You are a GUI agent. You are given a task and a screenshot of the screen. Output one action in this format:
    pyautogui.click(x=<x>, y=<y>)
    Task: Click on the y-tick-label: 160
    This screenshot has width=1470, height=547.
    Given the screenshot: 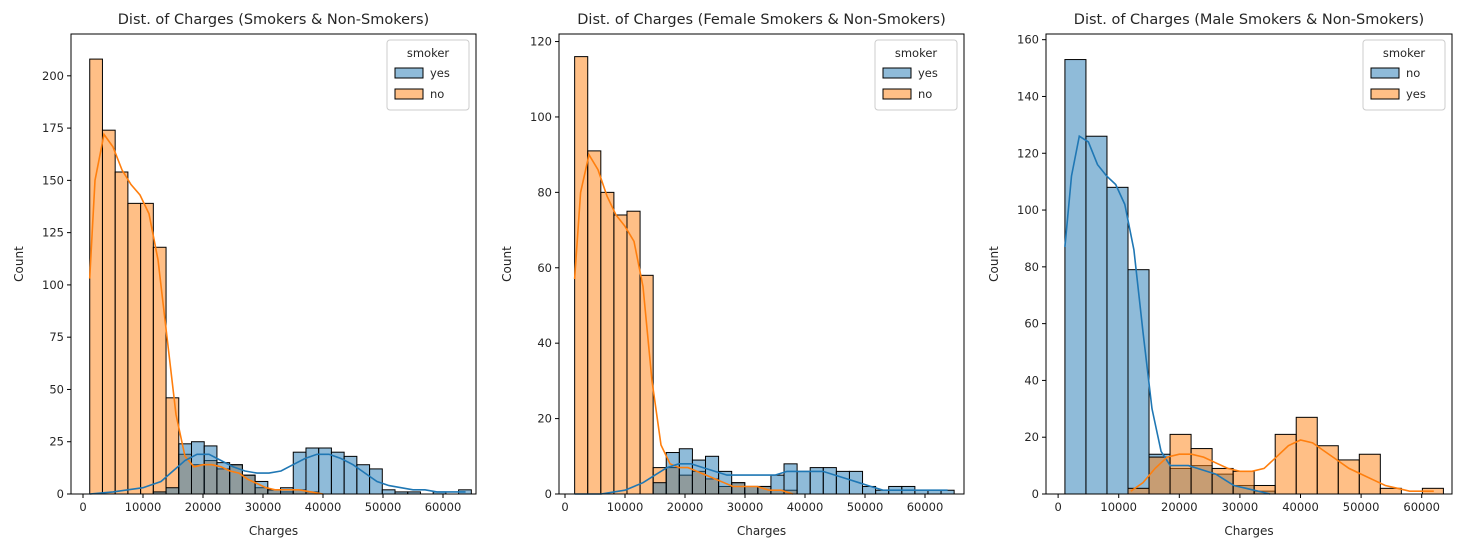 What is the action you would take?
    pyautogui.click(x=1028, y=40)
    